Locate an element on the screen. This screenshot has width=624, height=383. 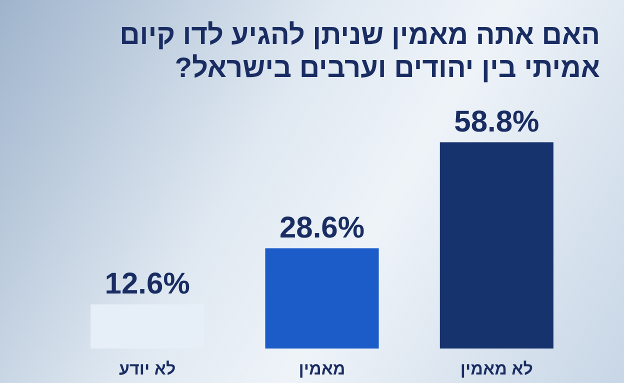
data-label: 12.6% is located at coordinates (147, 284).